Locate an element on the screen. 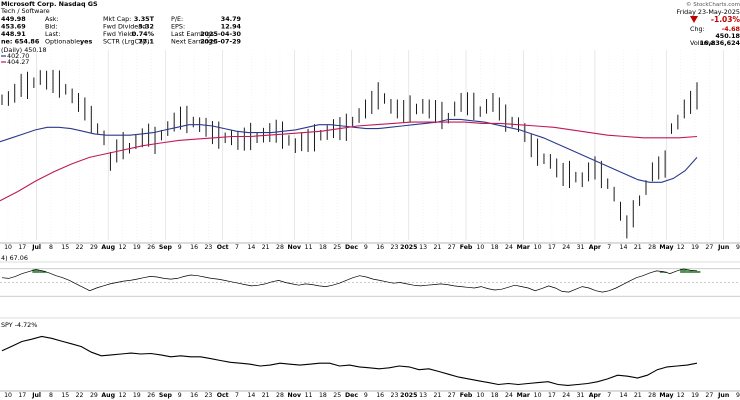  x-tick-label-bottom: 24 is located at coordinates (566, 395).